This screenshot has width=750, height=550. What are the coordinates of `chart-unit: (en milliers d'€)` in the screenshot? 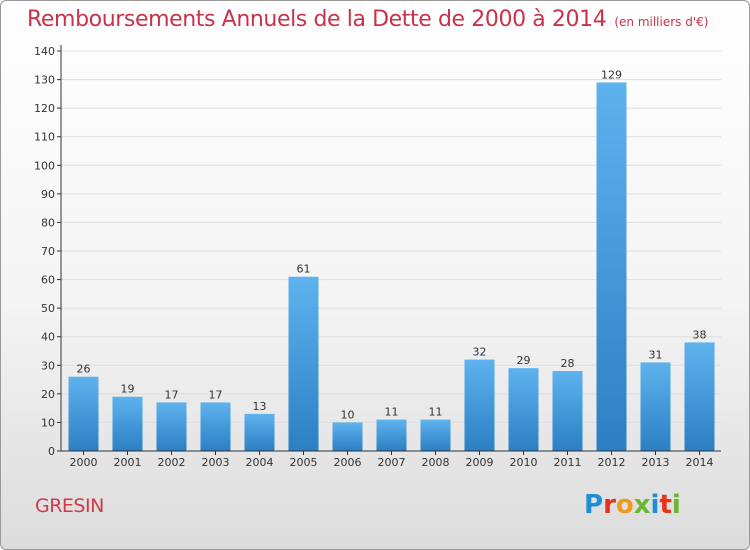 It's located at (661, 22).